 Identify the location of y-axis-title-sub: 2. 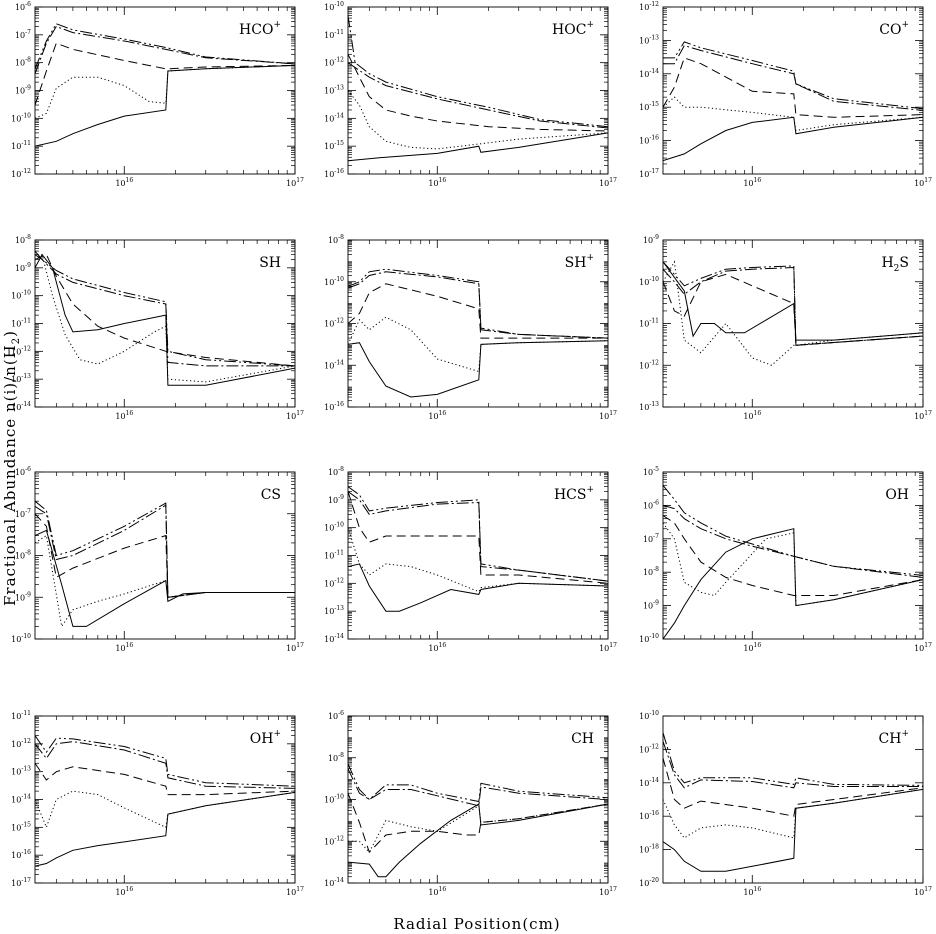
(16, 340).